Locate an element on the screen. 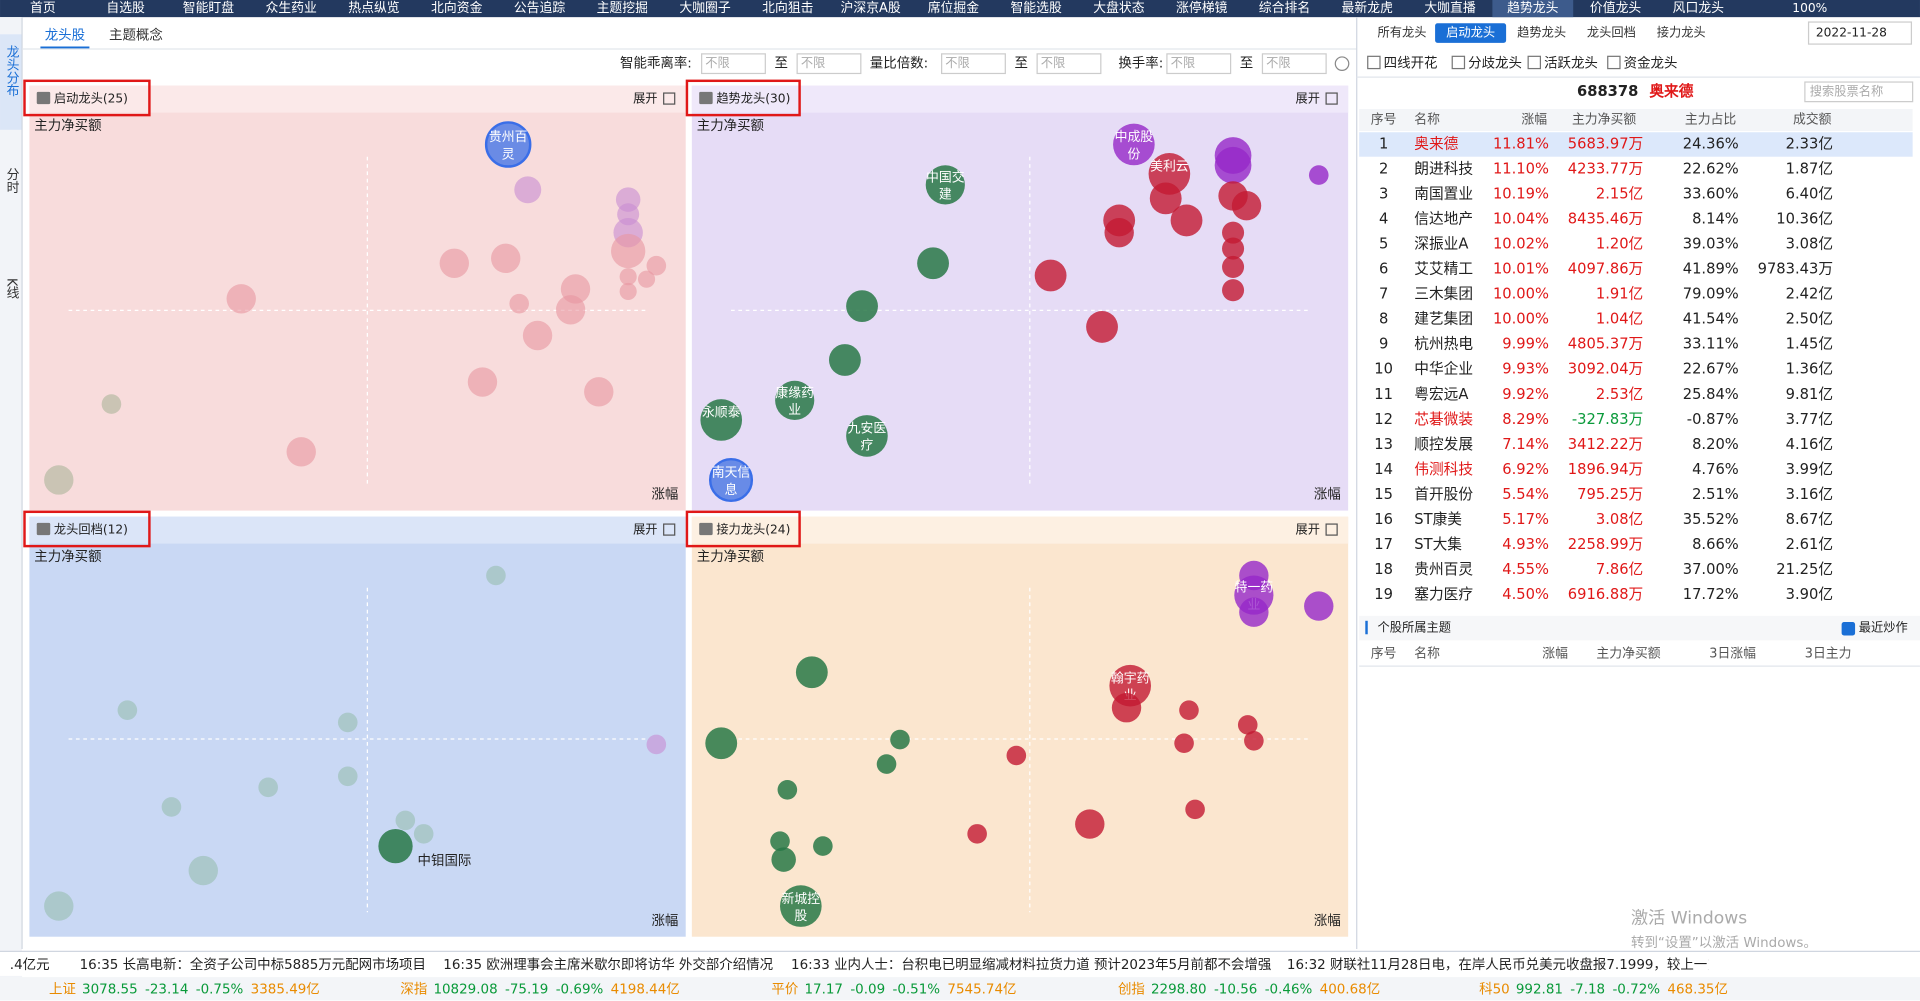 This screenshot has height=1001, width=1920. table-cell: 艾艾精工 is located at coordinates (1443, 269).